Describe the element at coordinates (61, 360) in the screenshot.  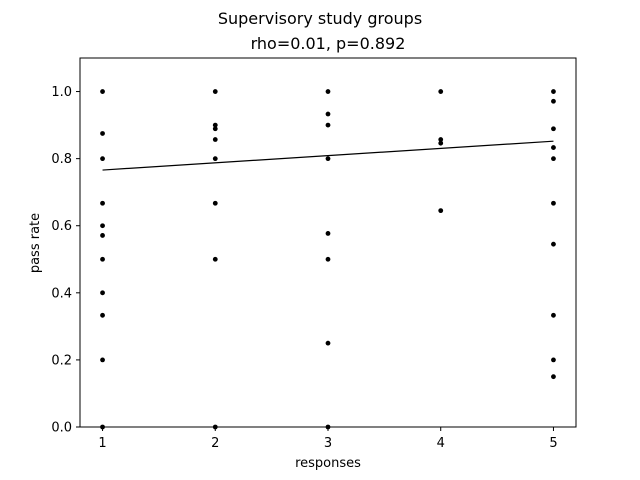
I see `y-tick-label: 0.2` at that location.